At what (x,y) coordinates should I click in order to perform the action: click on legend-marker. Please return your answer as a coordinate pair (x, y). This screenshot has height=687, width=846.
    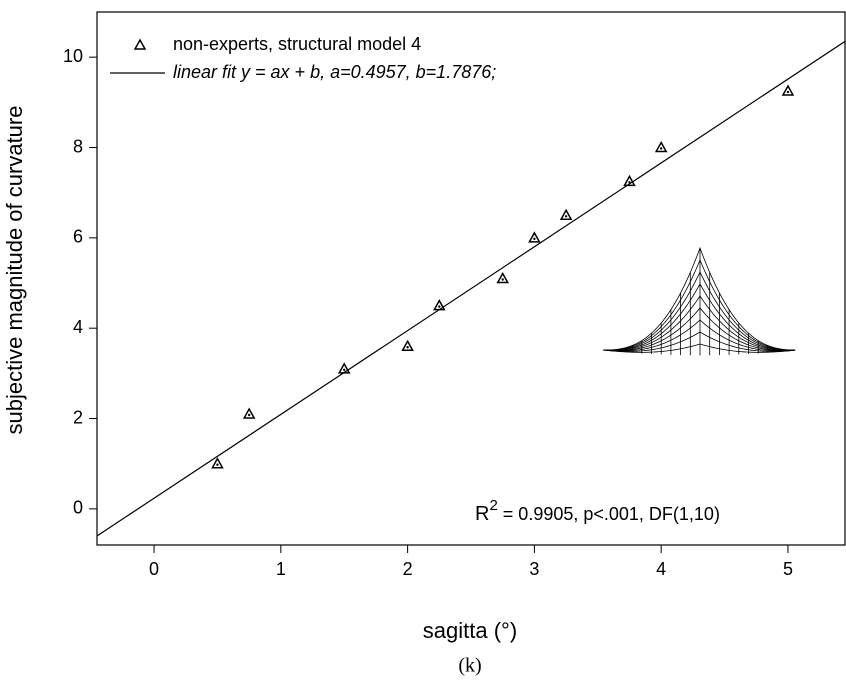
    Looking at the image, I should click on (140, 44).